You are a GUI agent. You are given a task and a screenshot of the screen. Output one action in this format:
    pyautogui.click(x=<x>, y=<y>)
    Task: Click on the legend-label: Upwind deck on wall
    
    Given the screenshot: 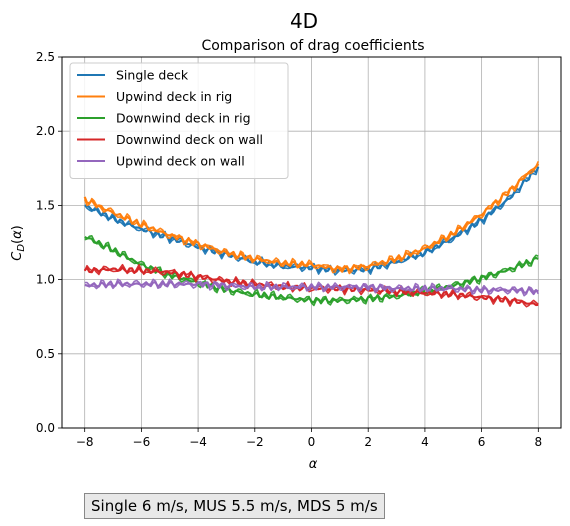 What is the action you would take?
    pyautogui.click(x=180, y=161)
    